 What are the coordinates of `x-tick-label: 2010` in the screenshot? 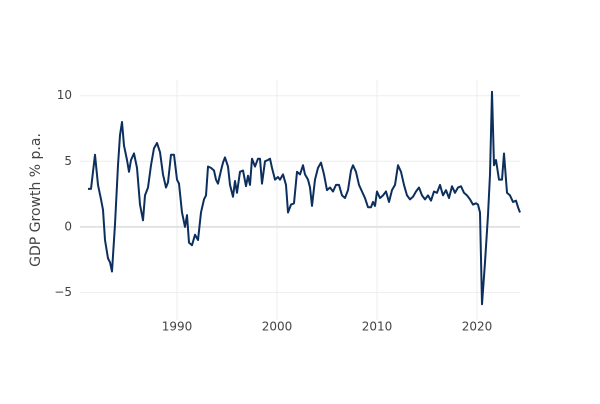 It's located at (377, 327).